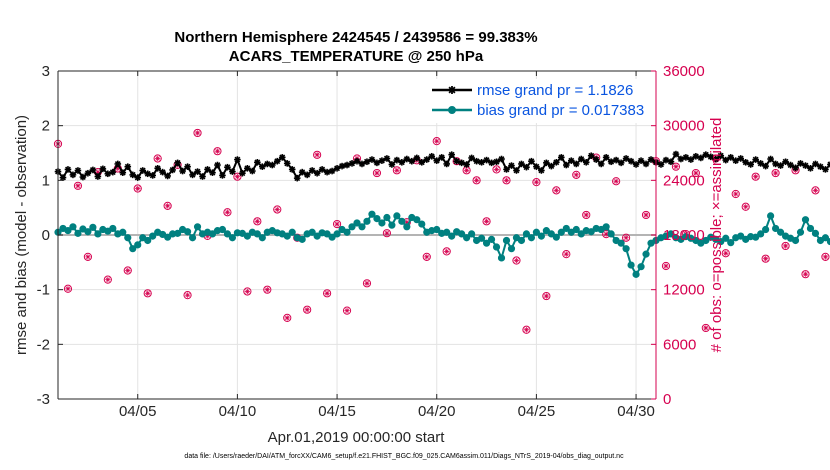  I want to click on x-tick-label: 04/15, so click(337, 411).